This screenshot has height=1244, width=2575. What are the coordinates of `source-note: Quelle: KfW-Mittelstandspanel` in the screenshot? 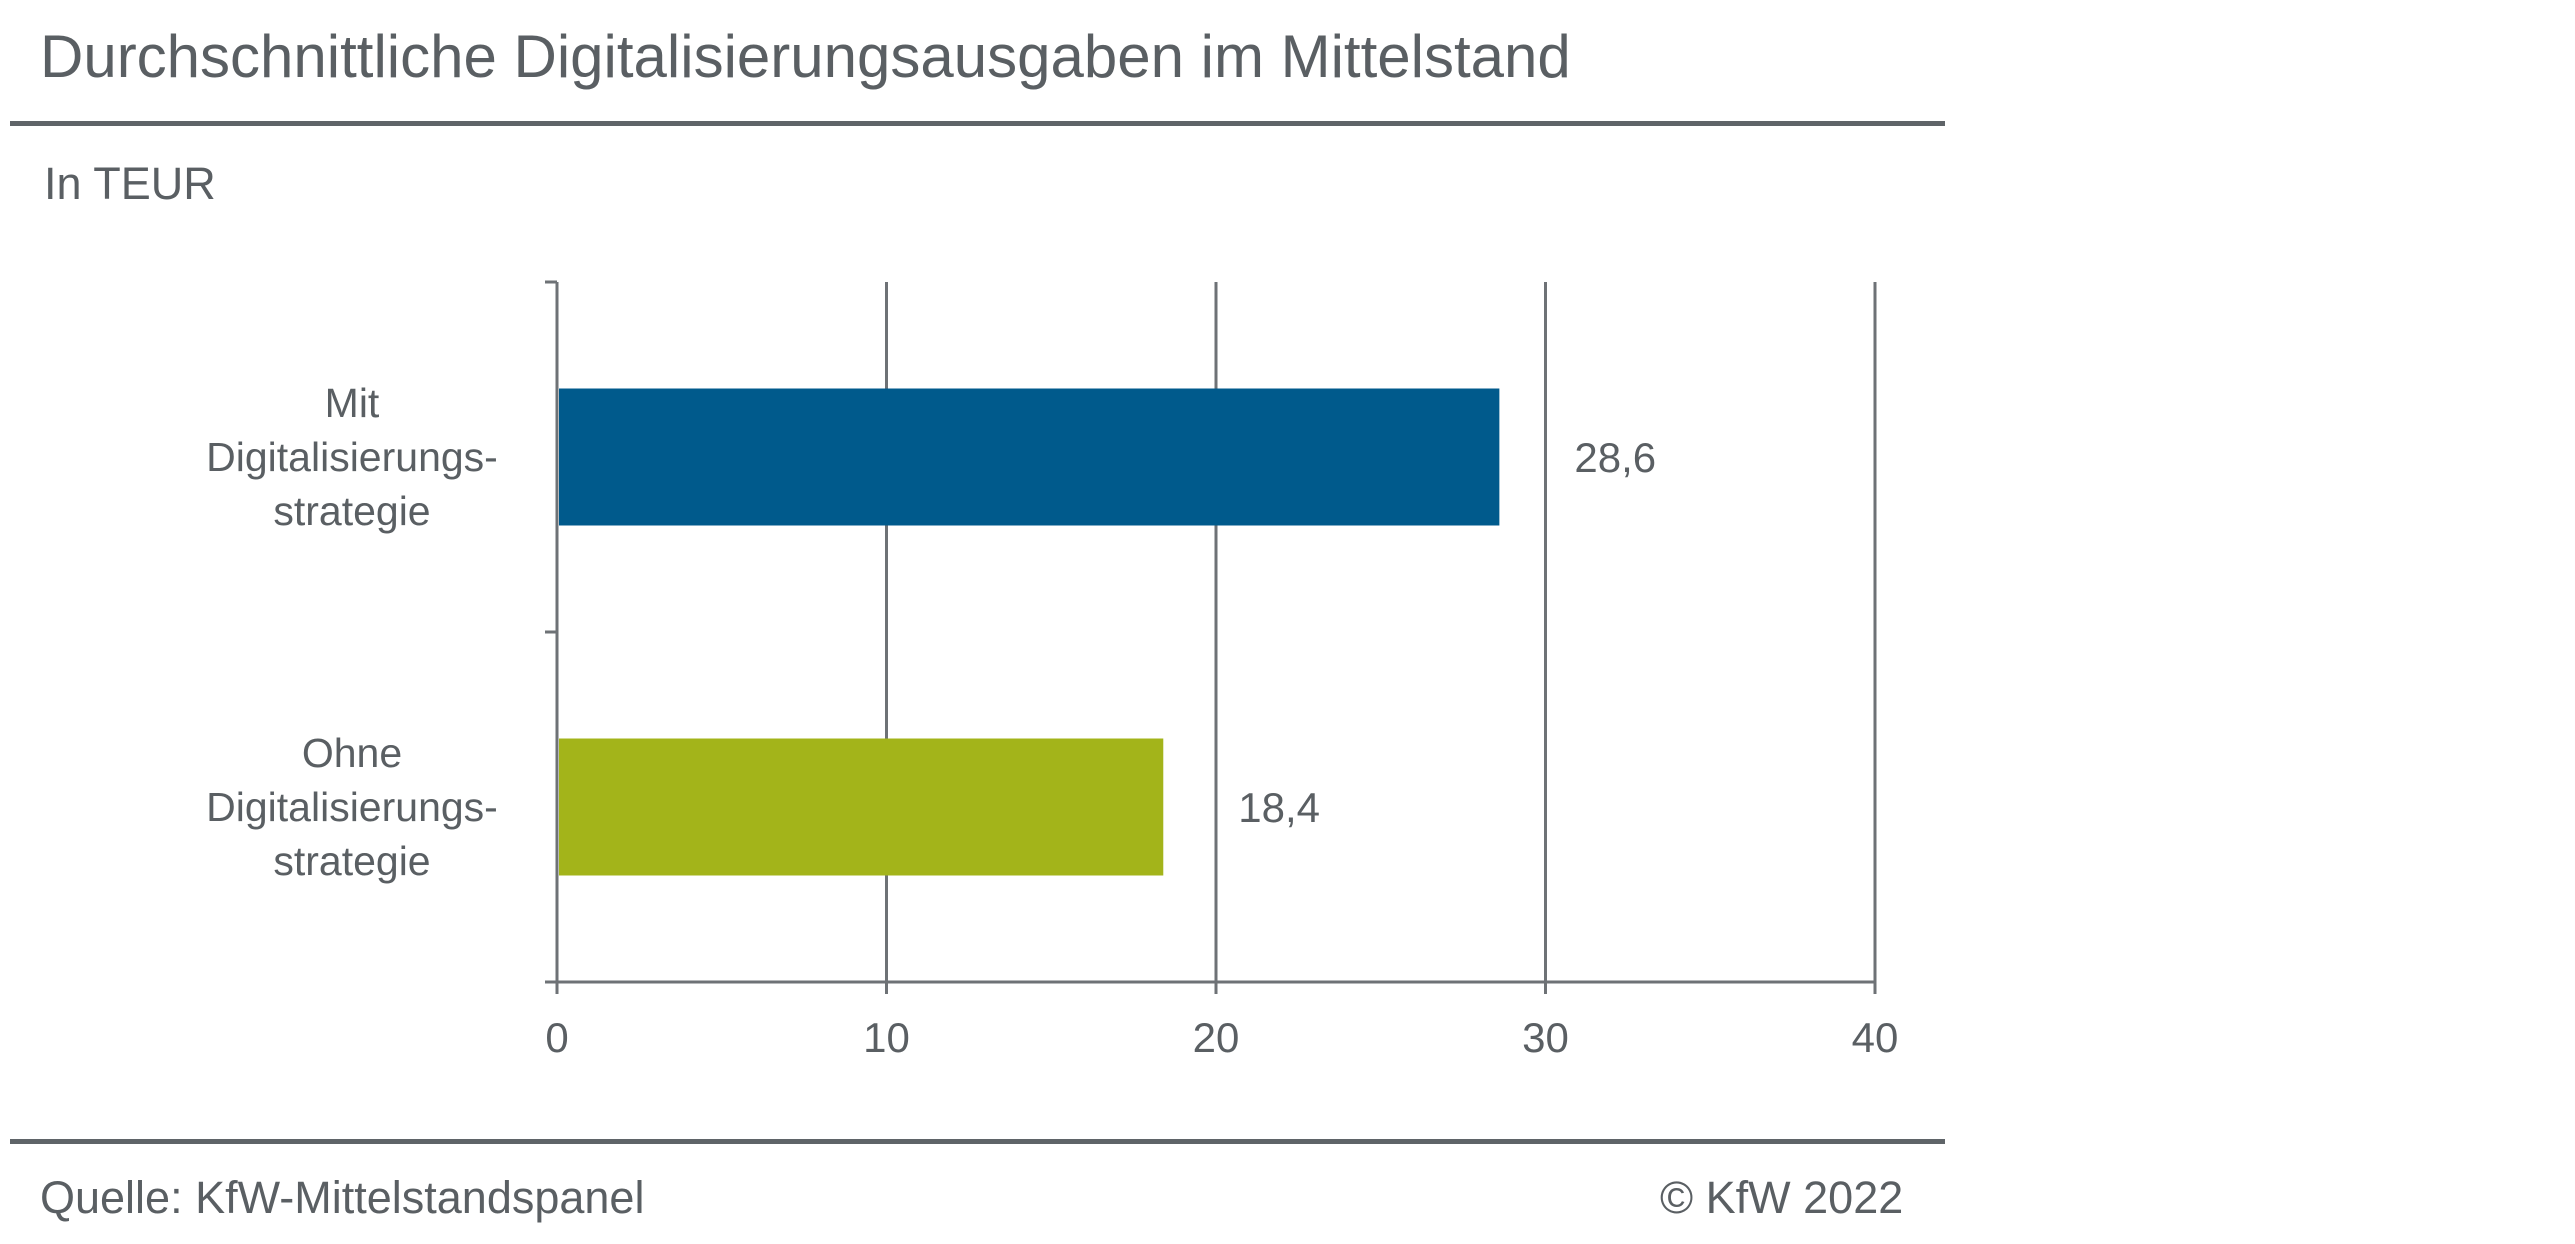 It's located at (342, 1197).